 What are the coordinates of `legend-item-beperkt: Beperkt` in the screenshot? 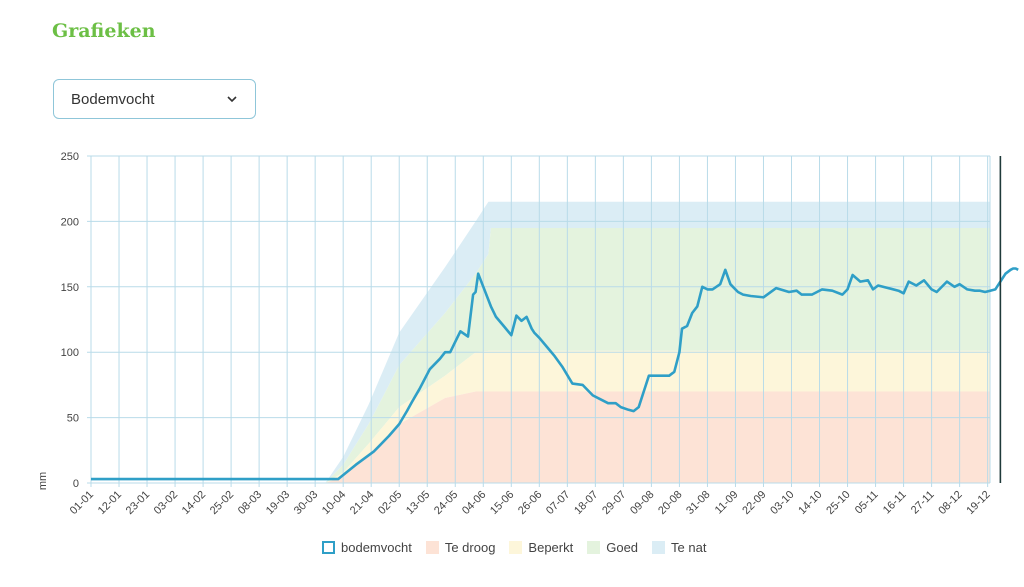 It's located at (541, 547).